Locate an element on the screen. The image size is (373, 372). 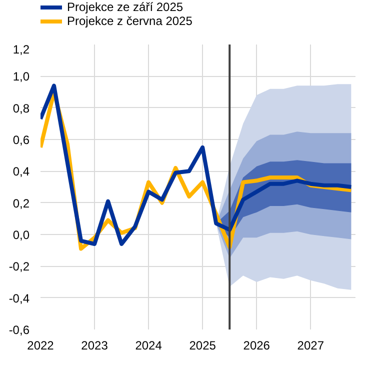
x-tick-label: 2026 is located at coordinates (256, 345).